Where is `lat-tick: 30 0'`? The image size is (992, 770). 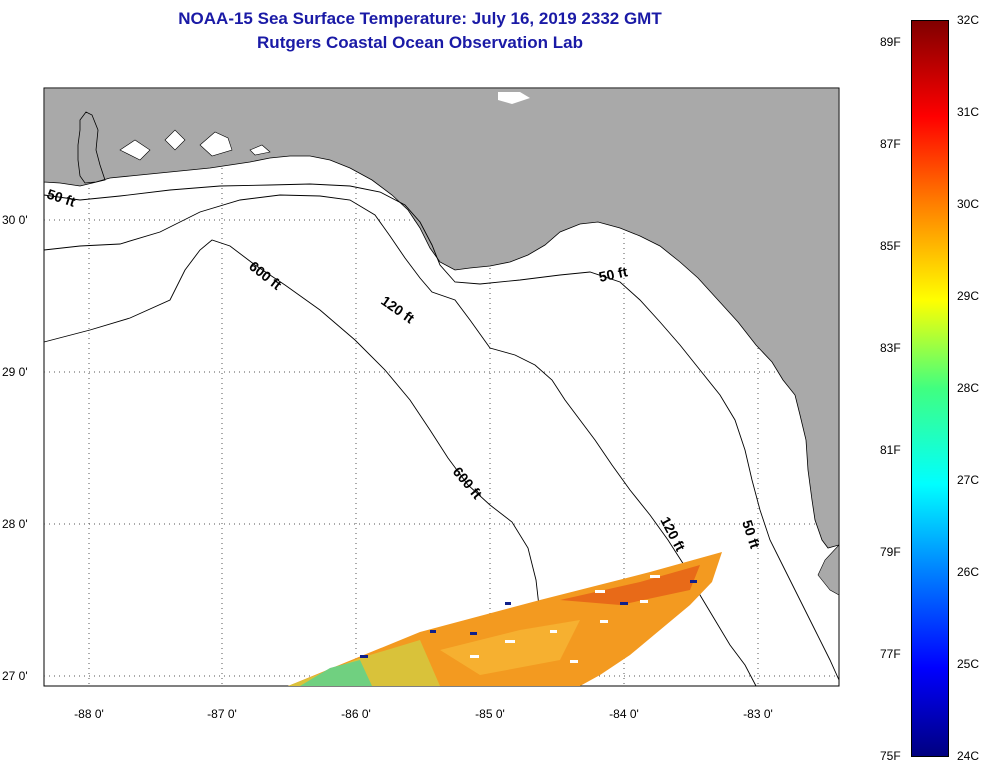
lat-tick: 30 0' is located at coordinates (15, 220).